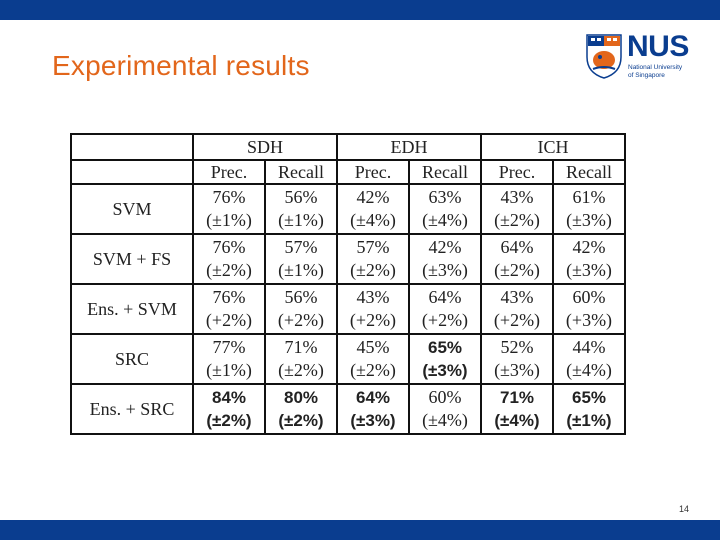 Image resolution: width=720 pixels, height=540 pixels. I want to click on crest-icon, so click(604, 56).